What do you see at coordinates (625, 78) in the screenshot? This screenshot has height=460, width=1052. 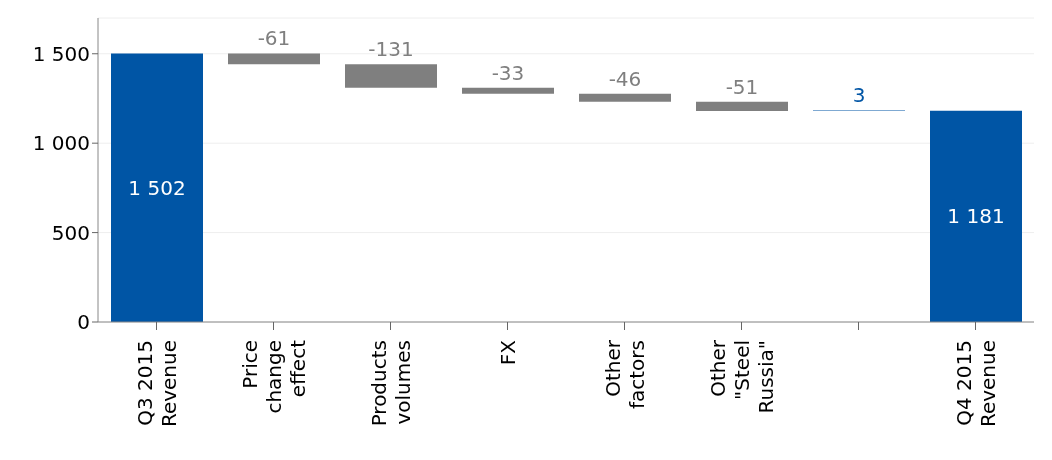 I see `data-label: -46` at bounding box center [625, 78].